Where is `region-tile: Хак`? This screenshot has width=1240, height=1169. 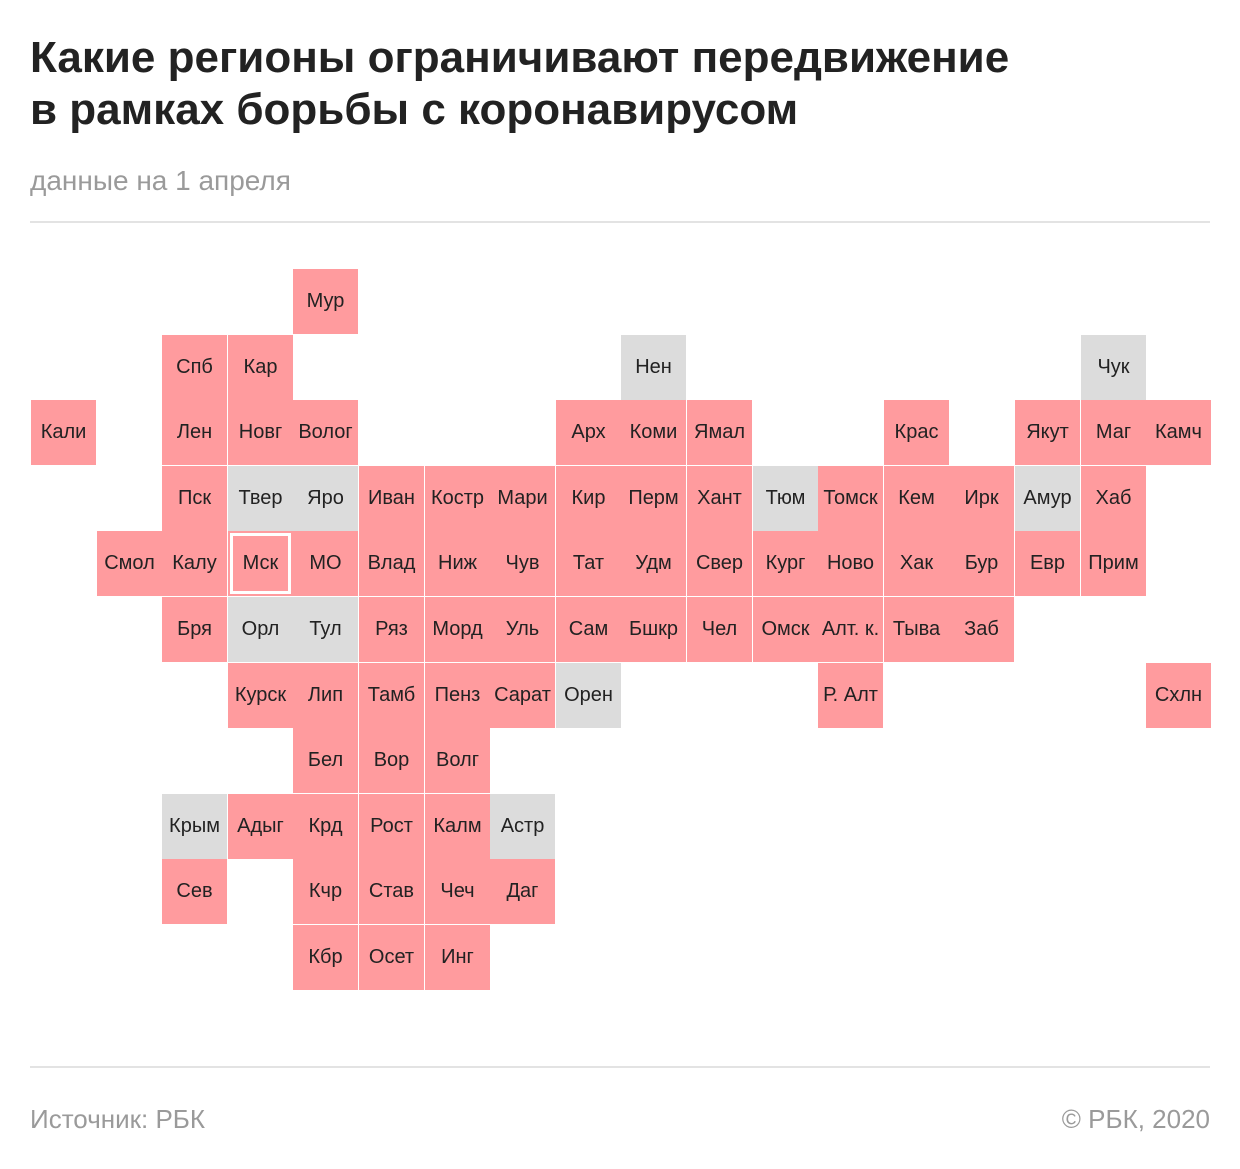
region-tile: Хак is located at coordinates (916, 563).